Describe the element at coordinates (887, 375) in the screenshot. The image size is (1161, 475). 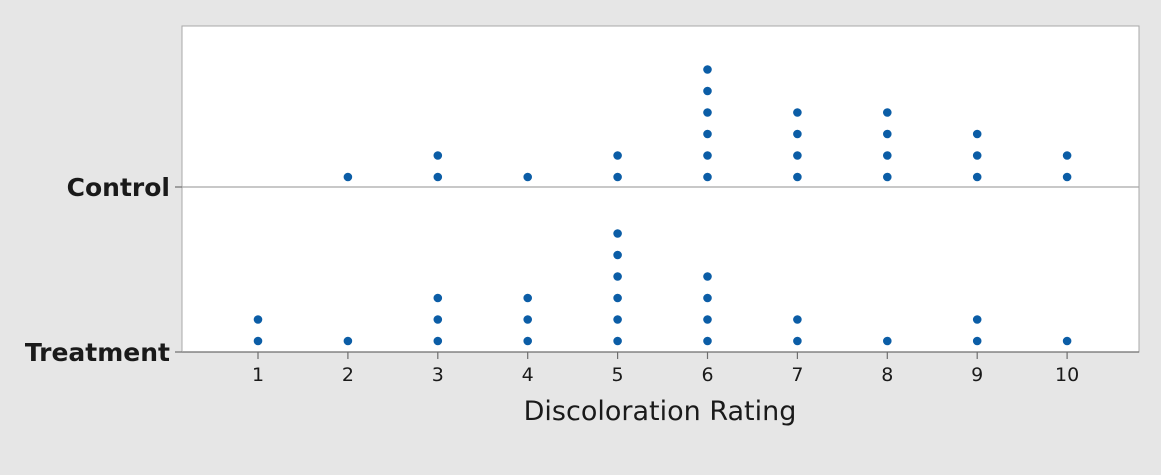
I see `x-tick-label: 8` at that location.